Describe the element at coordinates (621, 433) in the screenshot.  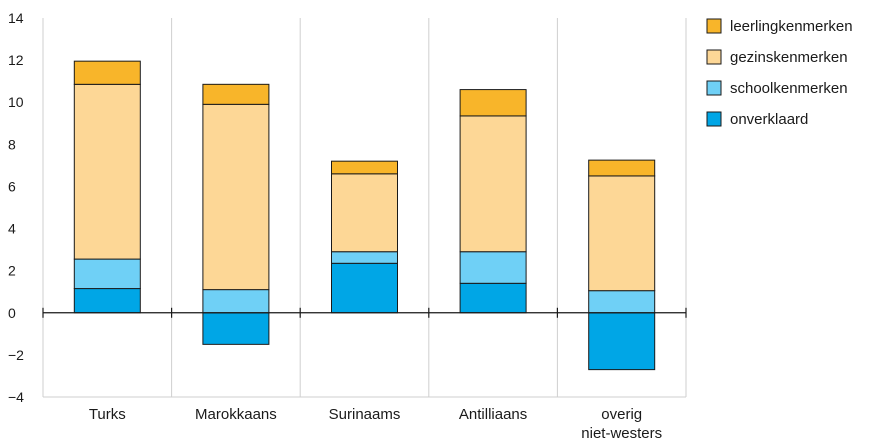
I see `x-category-label: niet-westers` at that location.